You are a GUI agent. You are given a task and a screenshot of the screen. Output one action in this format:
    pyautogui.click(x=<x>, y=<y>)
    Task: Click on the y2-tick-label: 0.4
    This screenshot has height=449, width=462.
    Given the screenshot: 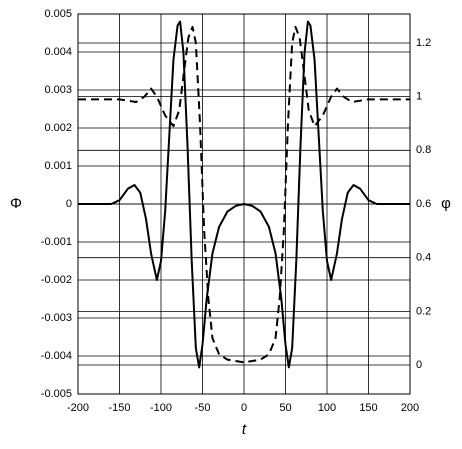 What is the action you would take?
    pyautogui.click(x=423, y=258)
    